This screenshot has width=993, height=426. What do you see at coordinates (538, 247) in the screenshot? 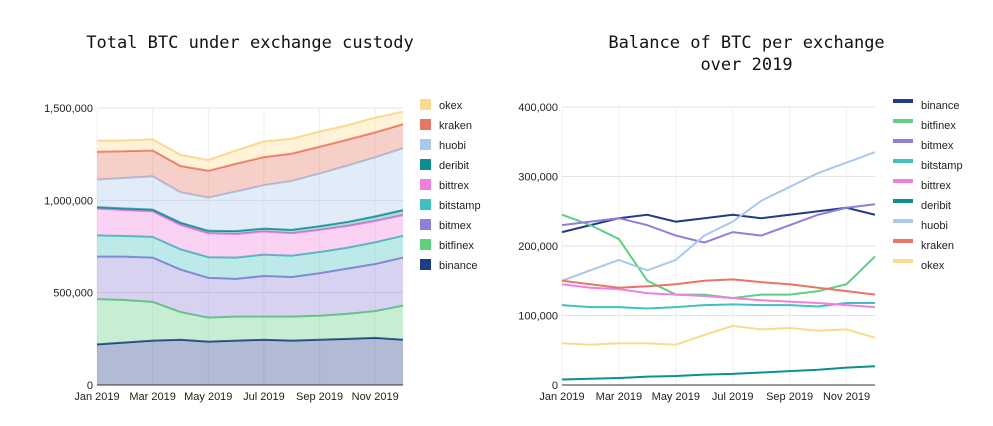
I see `y-tick-label: 200,000` at bounding box center [538, 247].